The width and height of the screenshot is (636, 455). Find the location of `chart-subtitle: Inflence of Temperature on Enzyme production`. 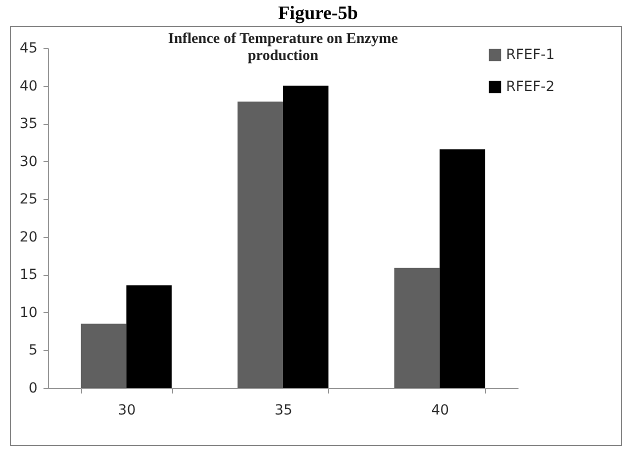

chart-subtitle: Inflence of Temperature on Enzyme production is located at coordinates (283, 47).